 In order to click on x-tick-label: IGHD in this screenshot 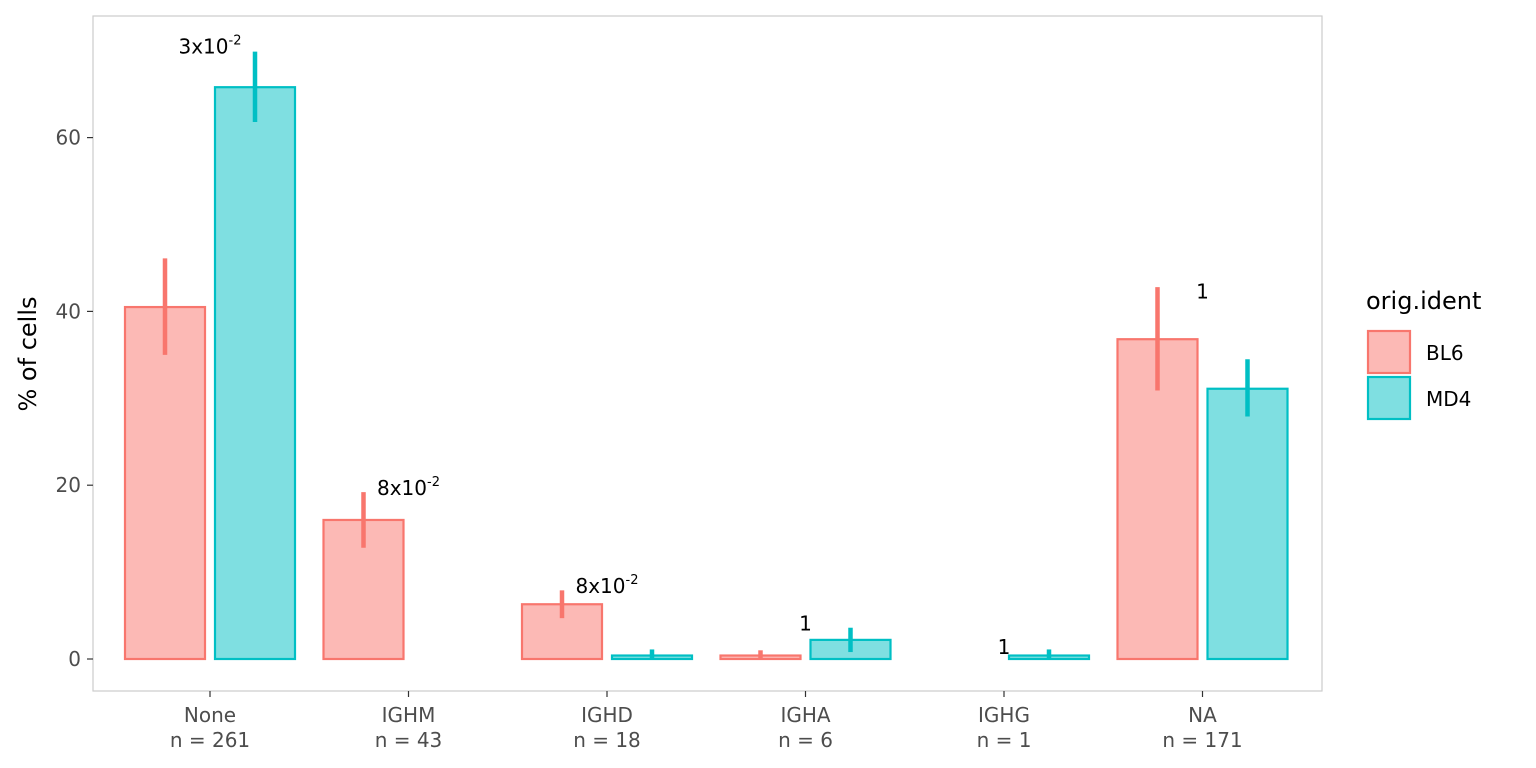, I will do `click(607, 715)`.